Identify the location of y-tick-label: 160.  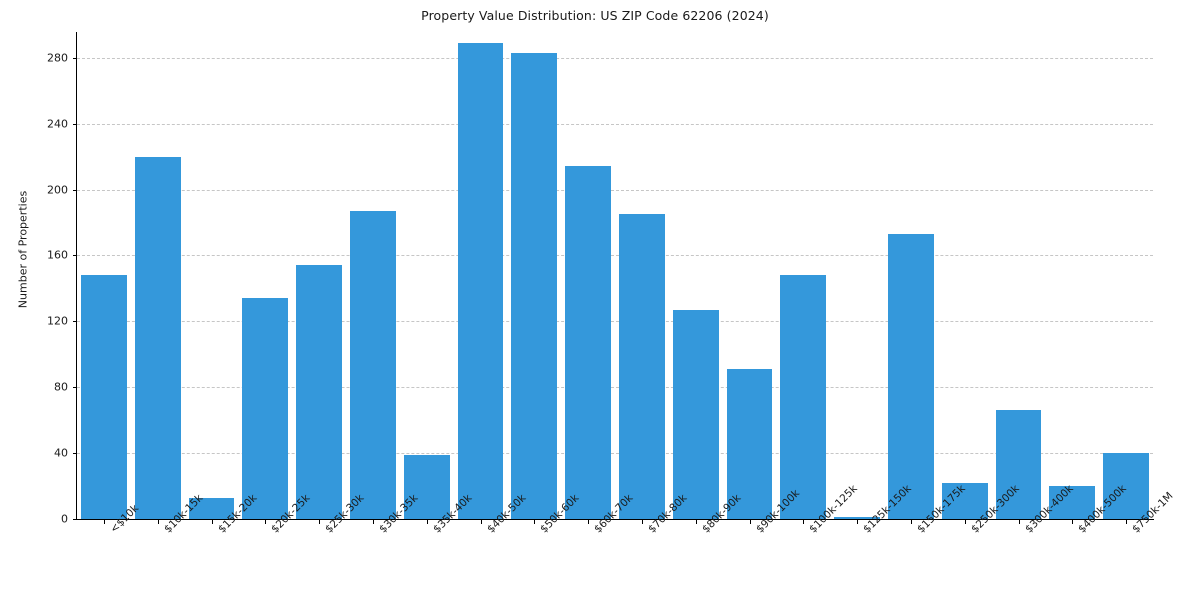
(57, 255).